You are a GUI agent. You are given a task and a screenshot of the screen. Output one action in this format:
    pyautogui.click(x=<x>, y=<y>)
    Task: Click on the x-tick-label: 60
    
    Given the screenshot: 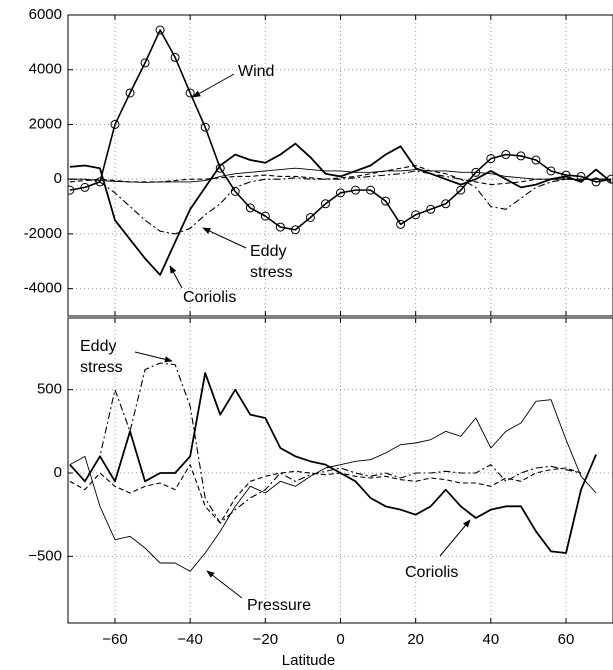 What is the action you would take?
    pyautogui.click(x=566, y=639)
    